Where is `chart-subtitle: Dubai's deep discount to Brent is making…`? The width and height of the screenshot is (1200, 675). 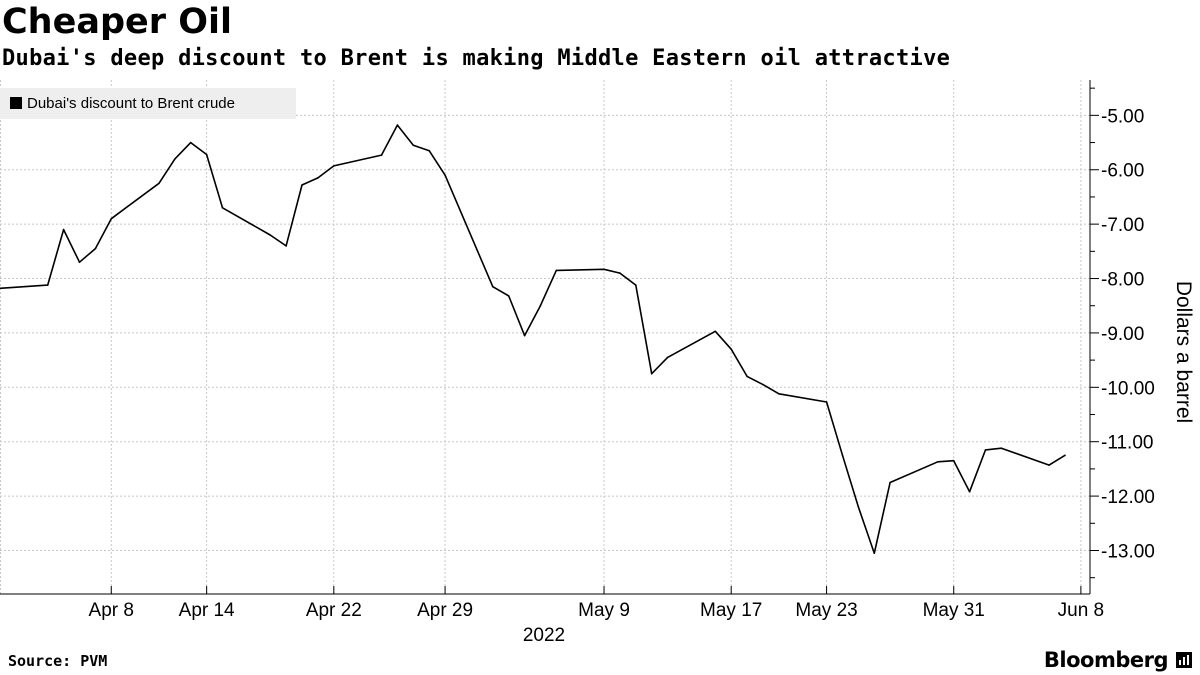 chart-subtitle: Dubai's deep discount to Brent is making… is located at coordinates (476, 58).